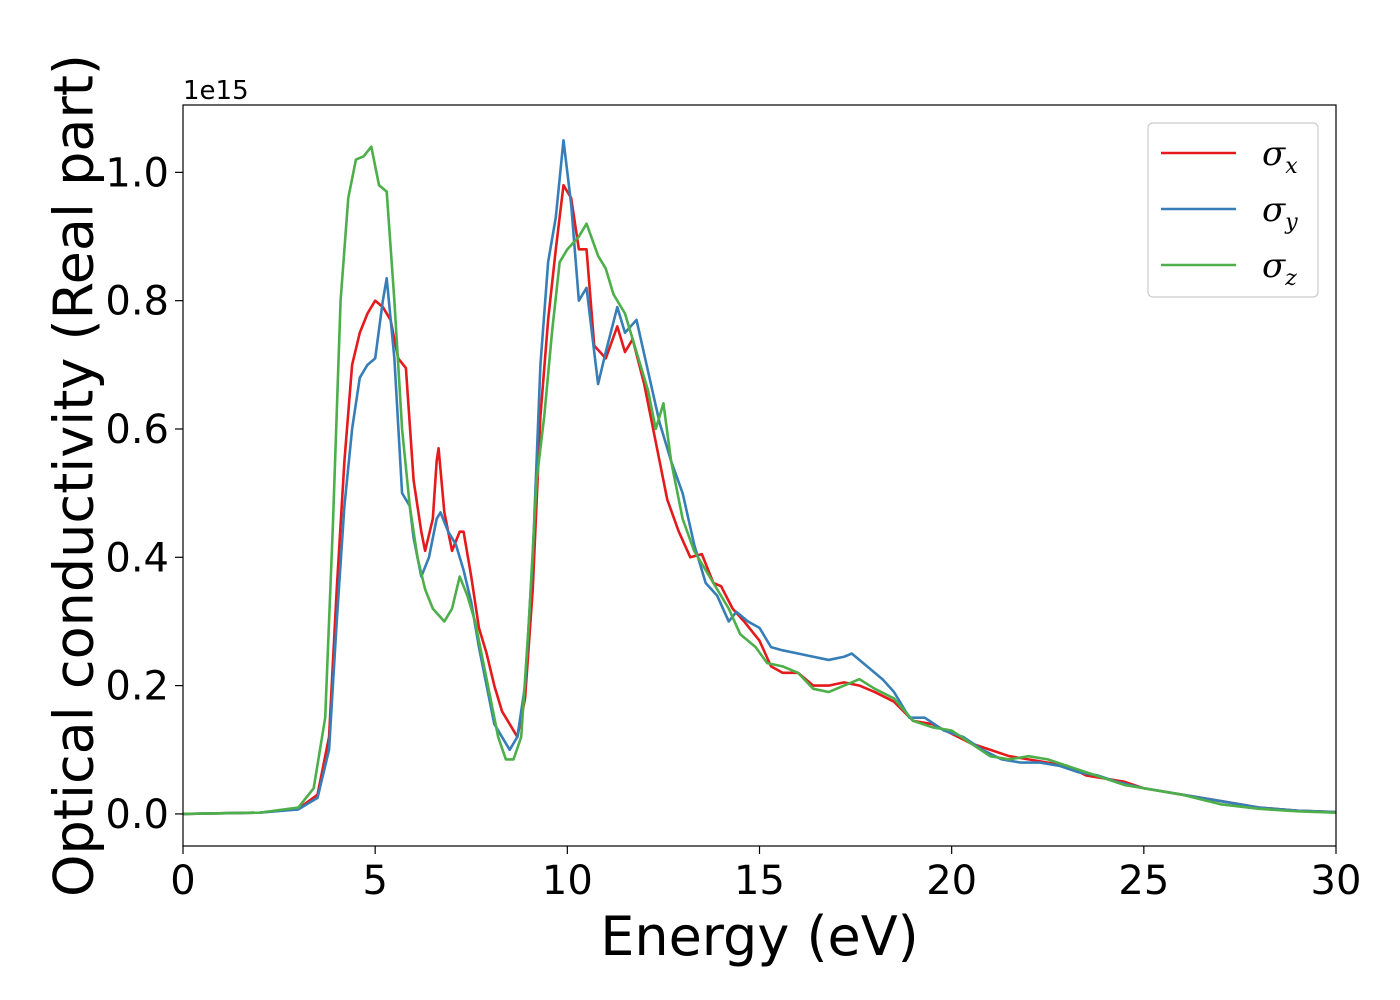 The image size is (1400, 1000). What do you see at coordinates (1280, 156) in the screenshot?
I see `legend-label-x: σx` at bounding box center [1280, 156].